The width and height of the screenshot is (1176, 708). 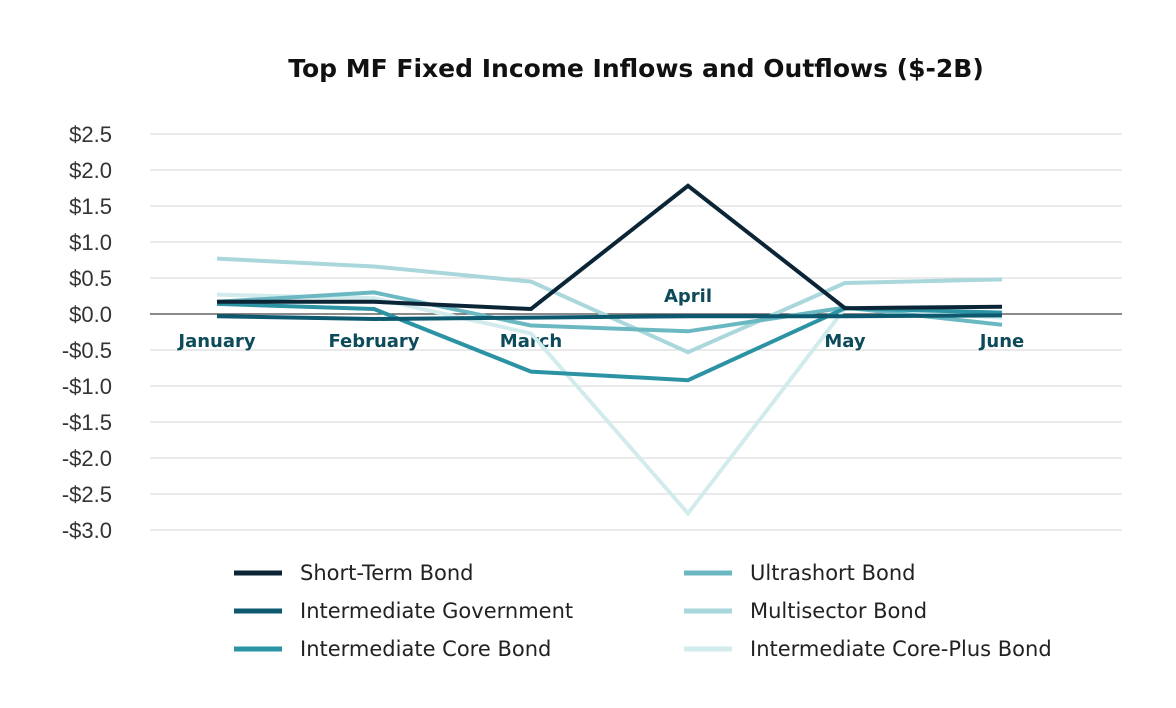 I want to click on y-tick-label: $0.0, so click(x=90, y=314).